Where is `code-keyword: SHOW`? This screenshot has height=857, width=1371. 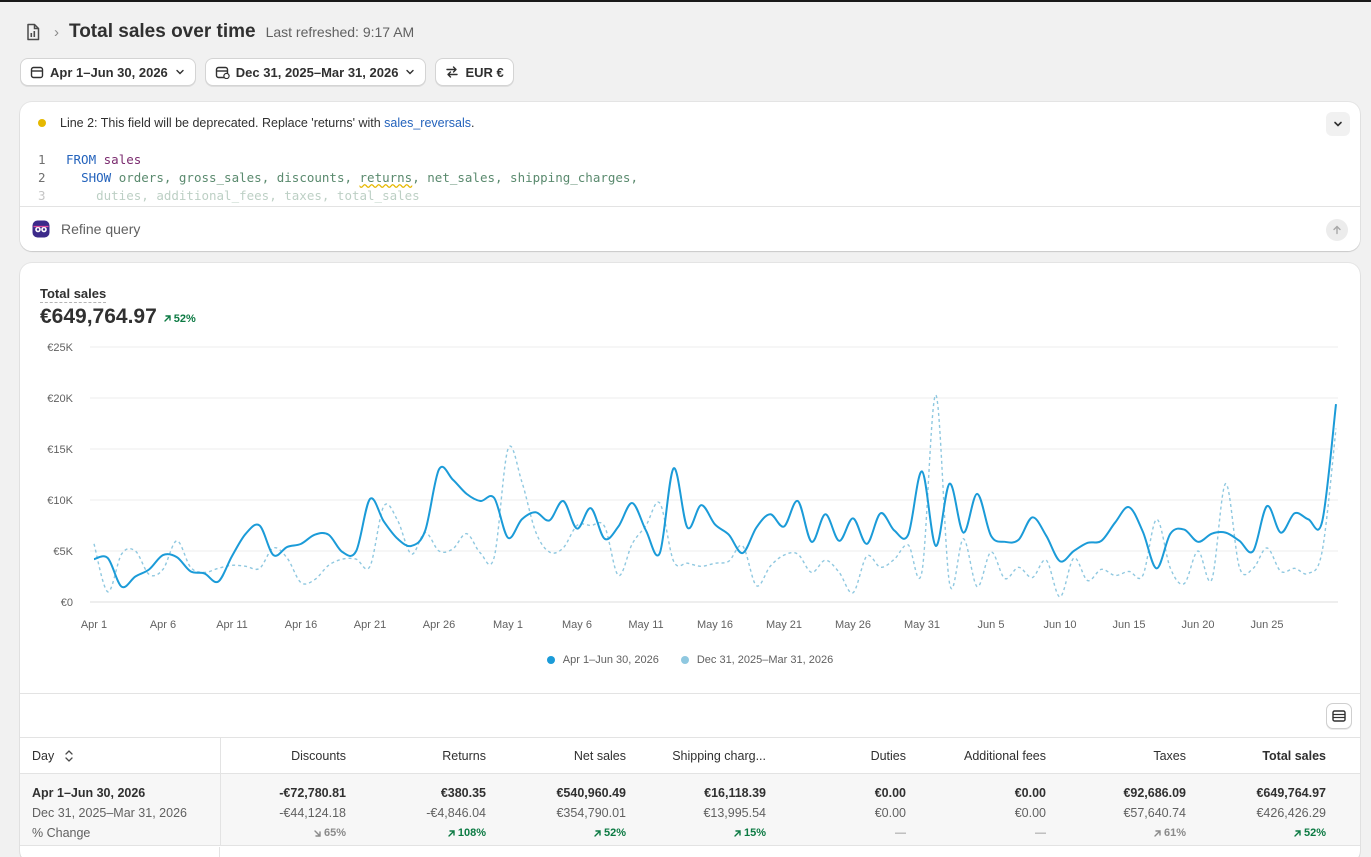
code-keyword: SHOW is located at coordinates (96, 177).